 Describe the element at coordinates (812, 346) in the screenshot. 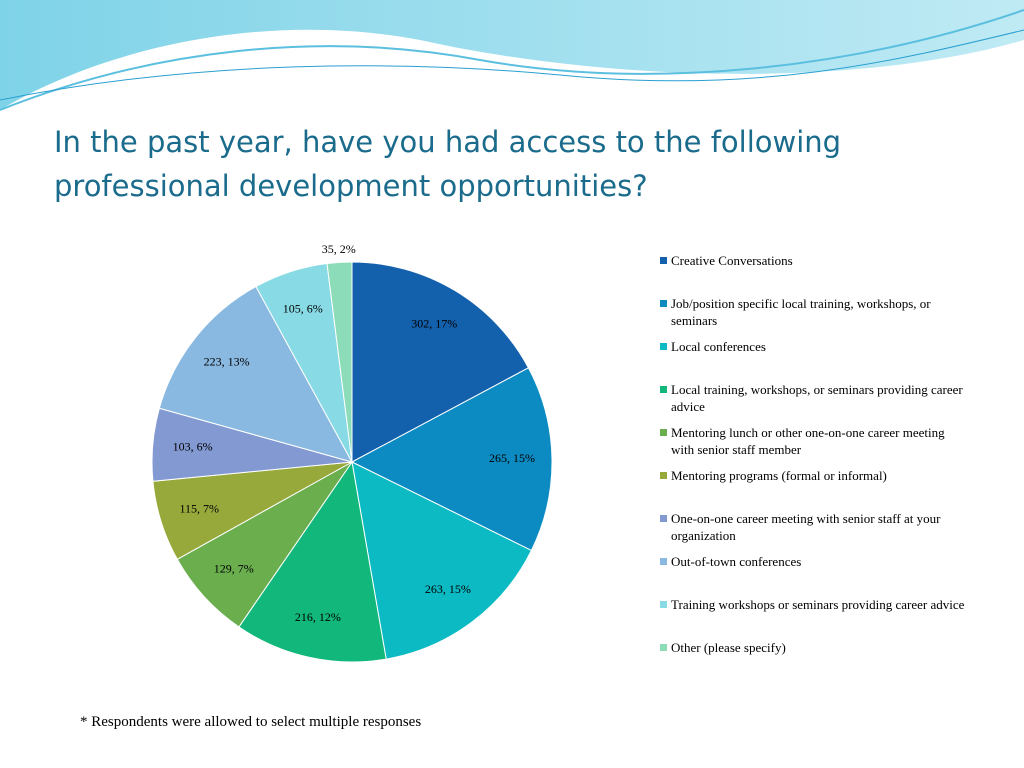

I see `legend-item: Local conferences` at that location.